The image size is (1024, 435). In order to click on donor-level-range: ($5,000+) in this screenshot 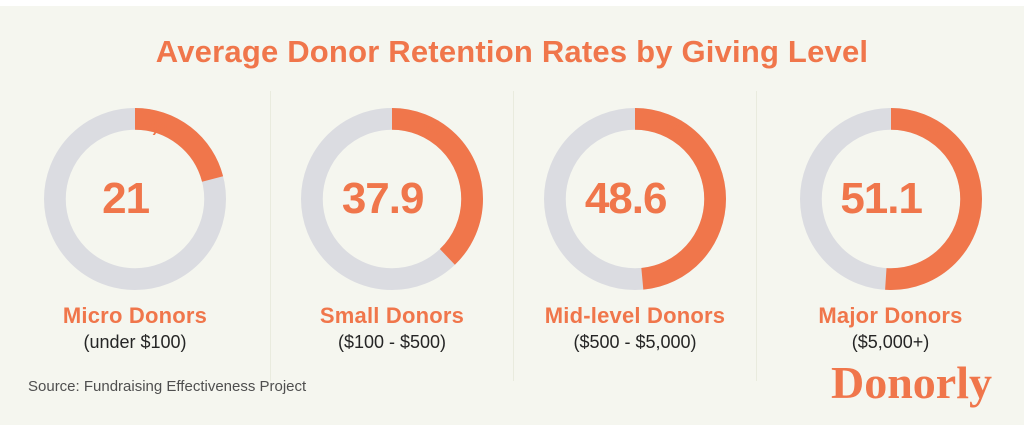, I will do `click(890, 342)`.